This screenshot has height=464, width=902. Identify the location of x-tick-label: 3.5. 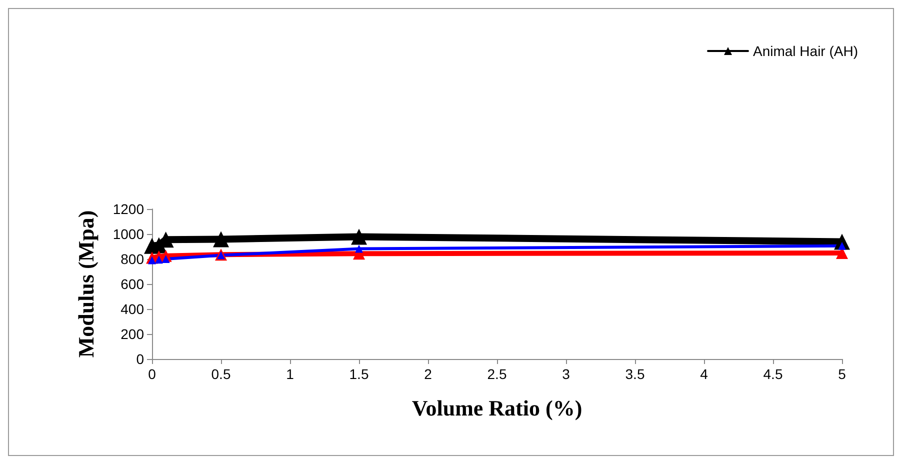
(635, 374).